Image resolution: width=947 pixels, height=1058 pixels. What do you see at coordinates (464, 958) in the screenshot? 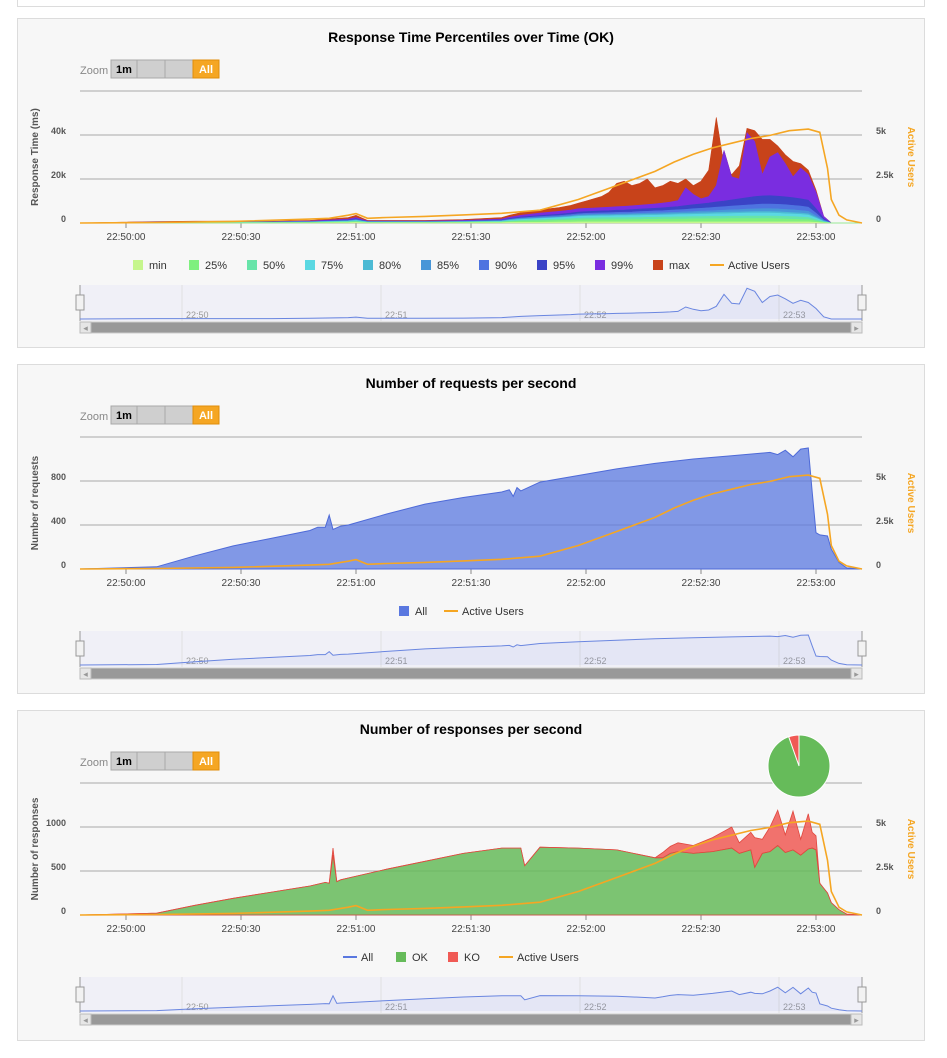
I see `legend-item-ko: KO` at bounding box center [464, 958].